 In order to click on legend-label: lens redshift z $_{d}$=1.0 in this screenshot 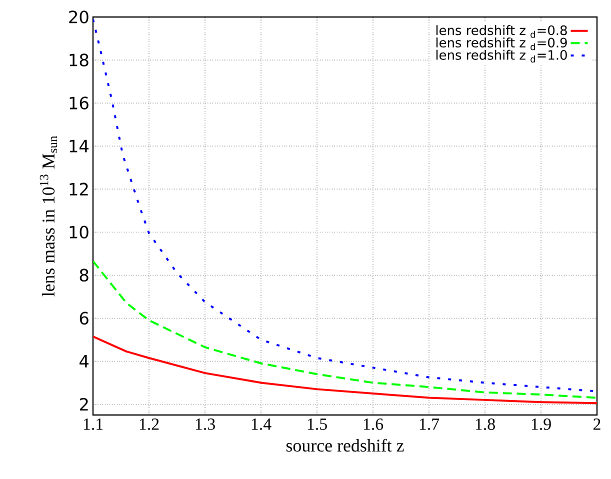, I will do `click(501, 56)`.